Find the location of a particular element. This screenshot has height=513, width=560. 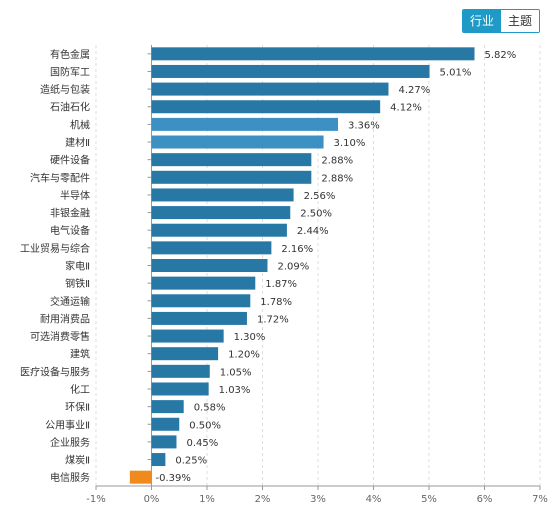

category-label: 交通运输 is located at coordinates (70, 301).